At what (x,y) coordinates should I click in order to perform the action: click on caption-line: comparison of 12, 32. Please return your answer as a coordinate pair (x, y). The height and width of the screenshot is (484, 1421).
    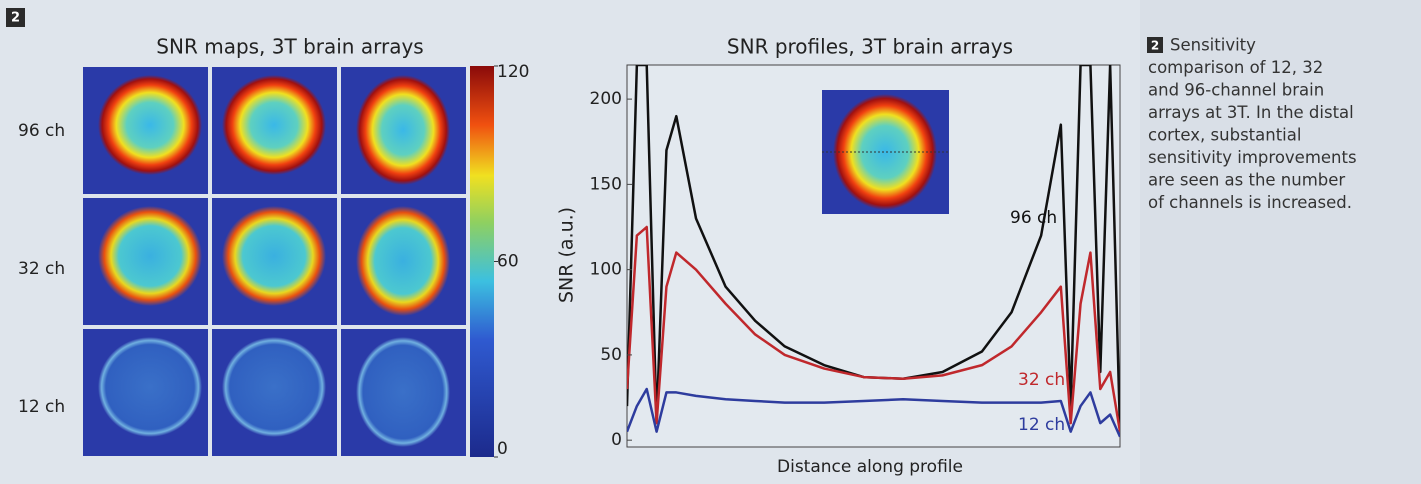
    Looking at the image, I should click on (1235, 67).